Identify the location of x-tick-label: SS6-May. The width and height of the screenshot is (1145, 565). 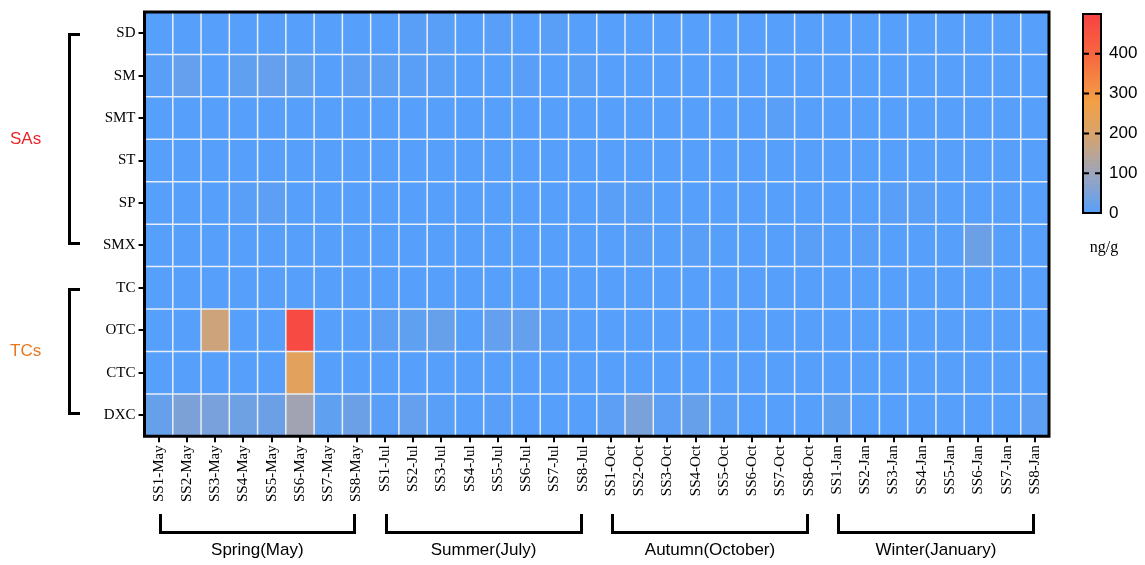
(298, 473).